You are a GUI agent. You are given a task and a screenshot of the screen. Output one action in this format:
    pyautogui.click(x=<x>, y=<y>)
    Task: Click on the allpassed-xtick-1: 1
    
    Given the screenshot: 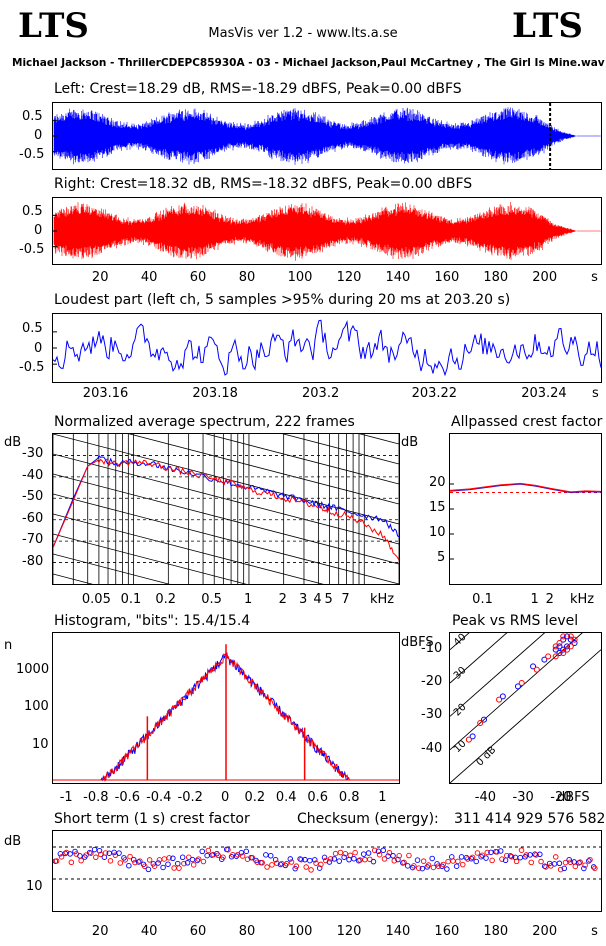 What is the action you would take?
    pyautogui.click(x=534, y=599)
    